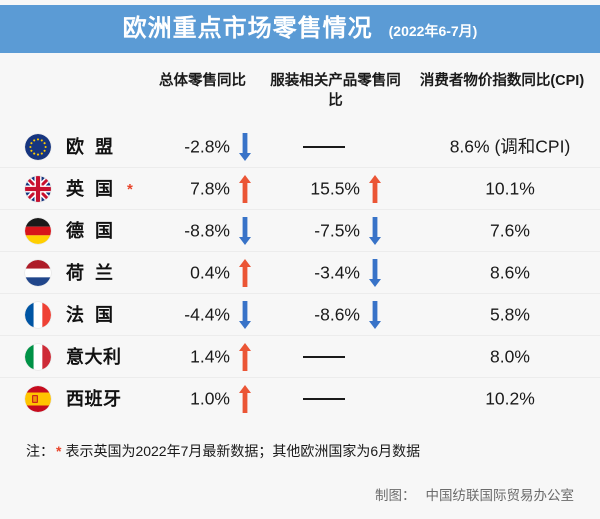  I want to click on column-header-cpi: 消费者物价指数同比(CPI), so click(502, 81).